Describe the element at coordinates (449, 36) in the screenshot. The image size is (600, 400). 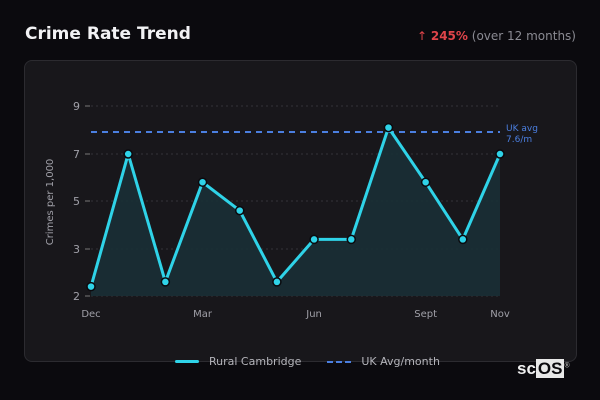
I see `change-percent: 245%` at that location.